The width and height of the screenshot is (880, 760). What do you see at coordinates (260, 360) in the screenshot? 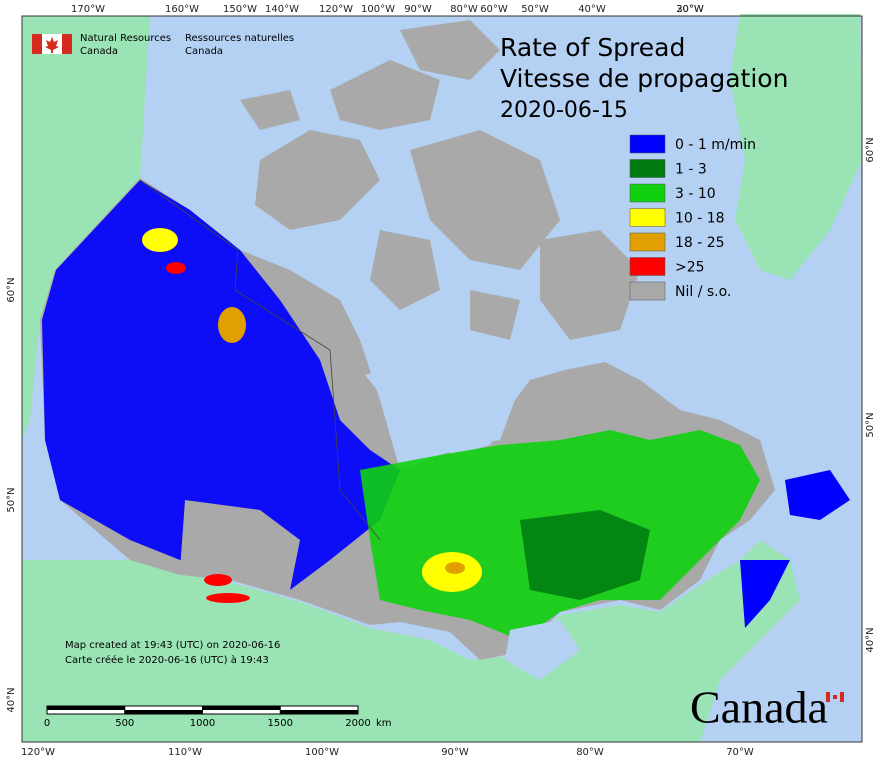
I see `territory-border` at bounding box center [260, 360].